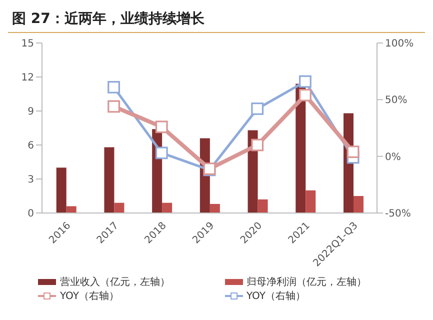  Describe the element at coordinates (27, 78) in the screenshot. I see `y-tick-label: 12` at that location.